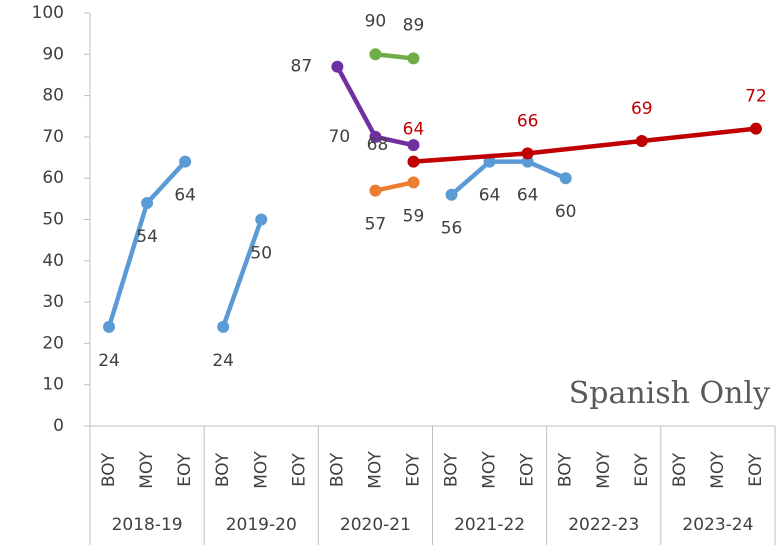  I want to click on data-label: 66, so click(528, 121).